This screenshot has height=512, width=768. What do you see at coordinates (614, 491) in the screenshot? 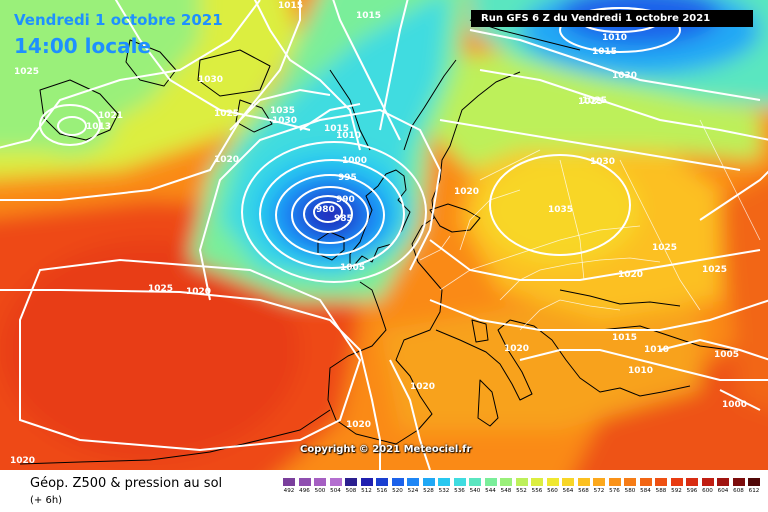
I see `scale-tick-label: 576` at bounding box center [614, 491].